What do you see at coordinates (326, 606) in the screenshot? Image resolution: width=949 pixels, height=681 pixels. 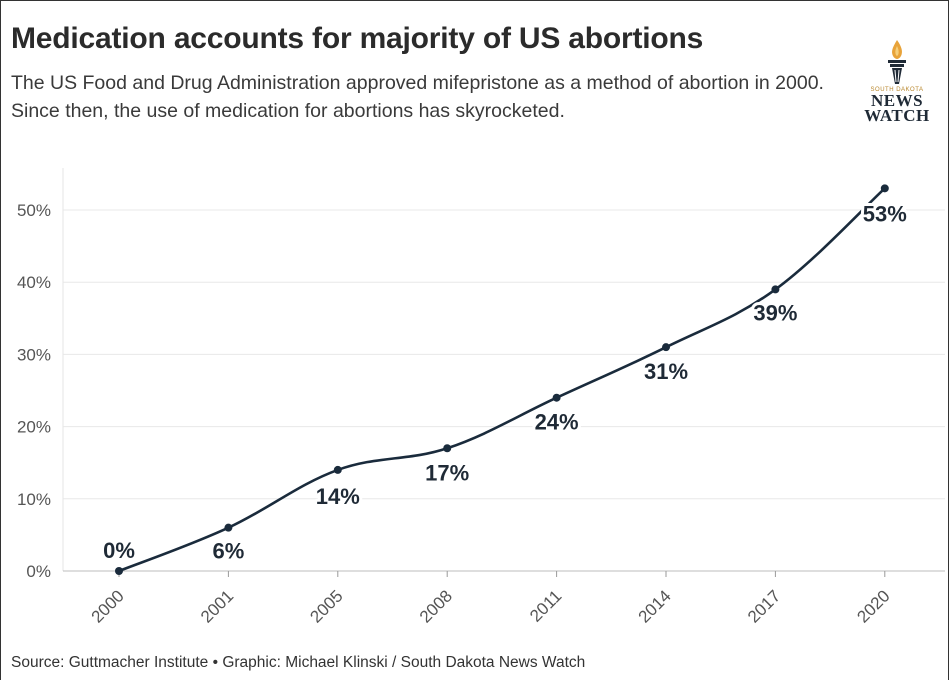 I see `x-tick-label: 2005` at bounding box center [326, 606].